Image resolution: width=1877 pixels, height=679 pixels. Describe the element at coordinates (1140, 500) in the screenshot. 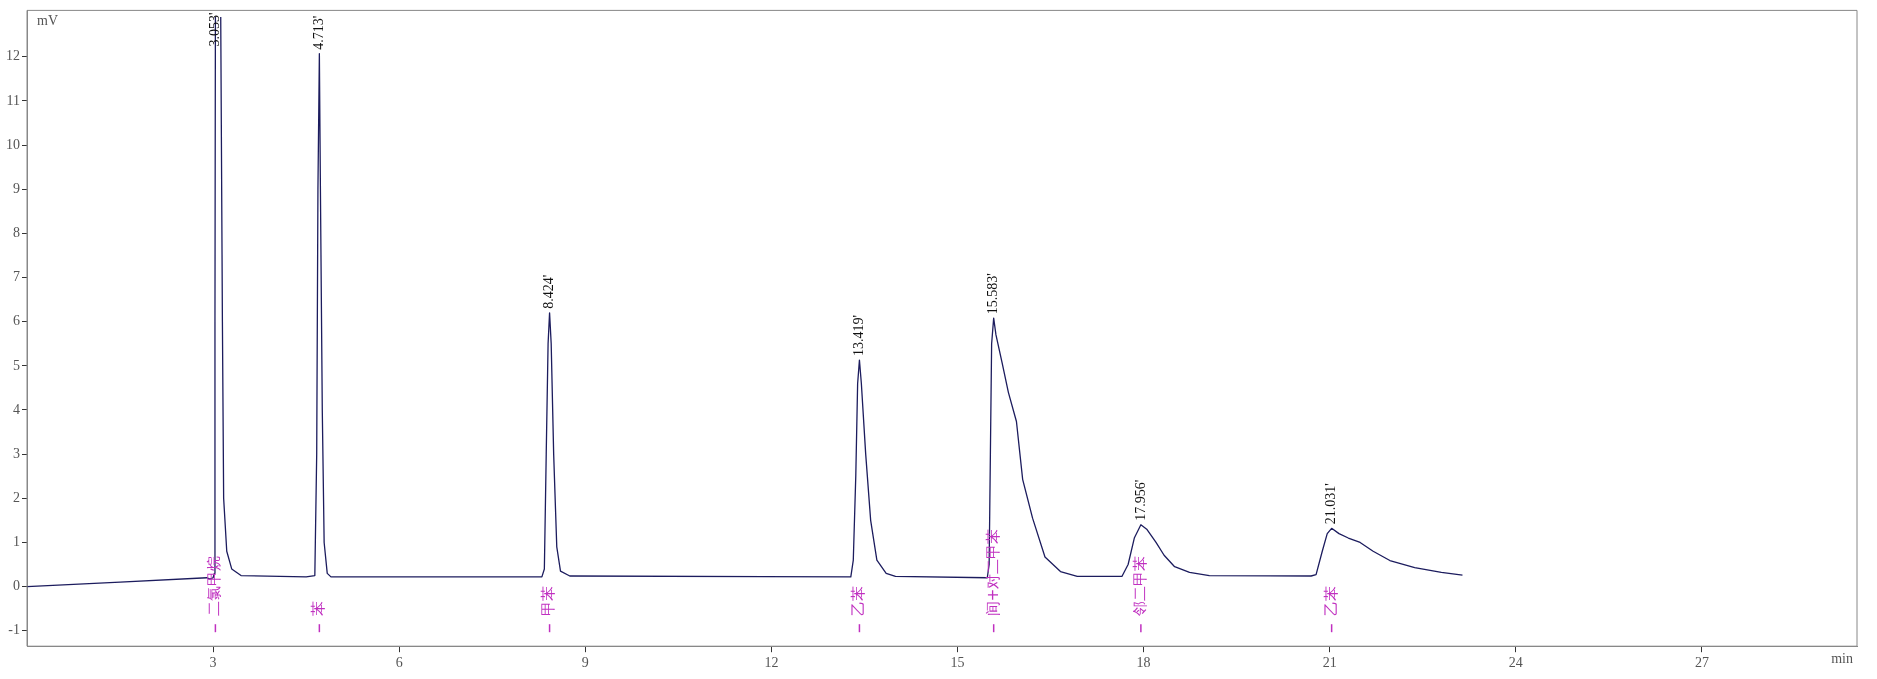

I see `annotation: 17.956'` at that location.